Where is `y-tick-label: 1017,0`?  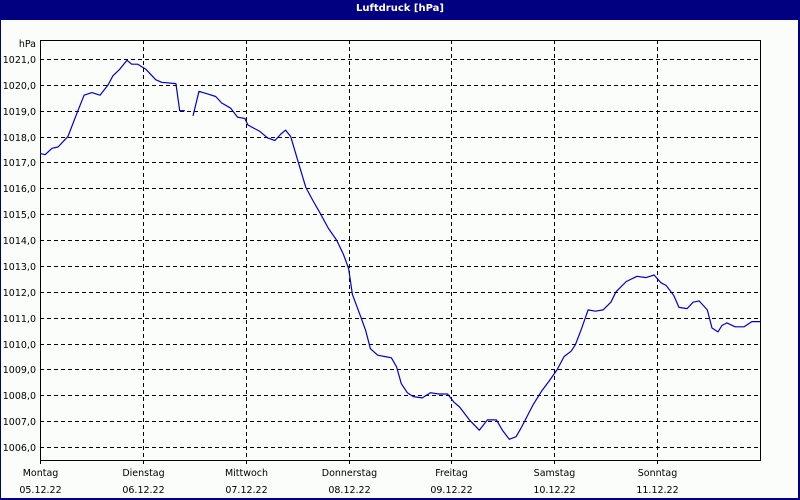
y-tick-label: 1017,0 is located at coordinates (19, 163).